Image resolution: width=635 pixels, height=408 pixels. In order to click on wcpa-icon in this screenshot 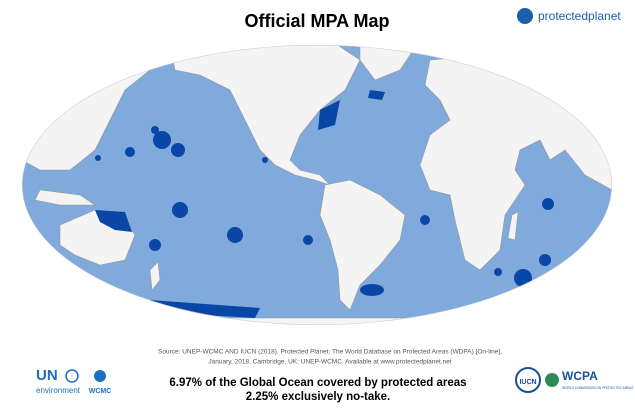, I will do `click(552, 380)`.